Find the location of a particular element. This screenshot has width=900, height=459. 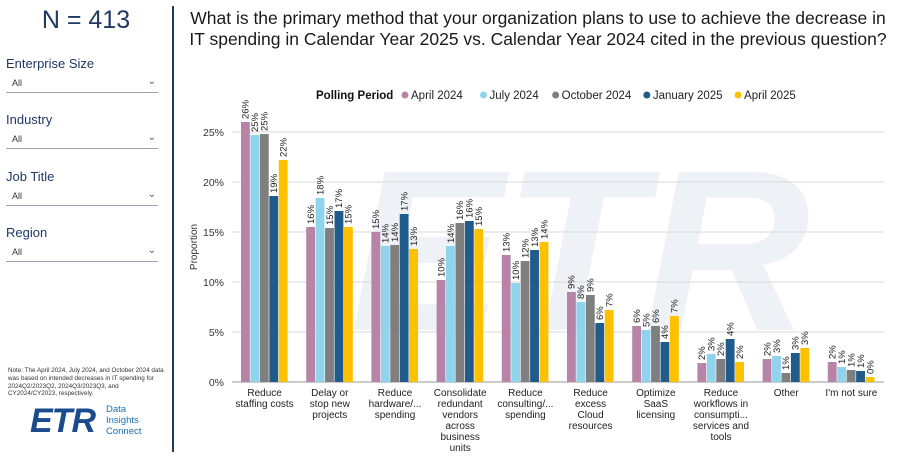

data-label: 19% is located at coordinates (274, 183).